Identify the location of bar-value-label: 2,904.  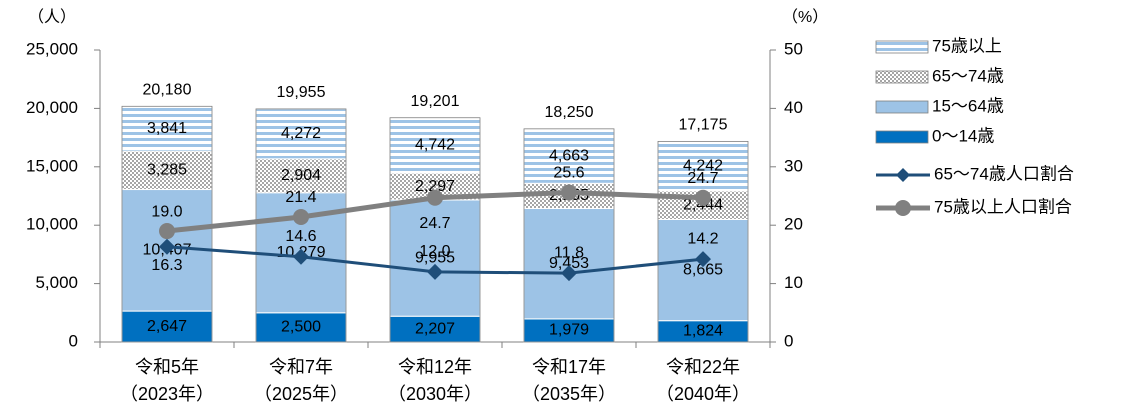
(301, 175).